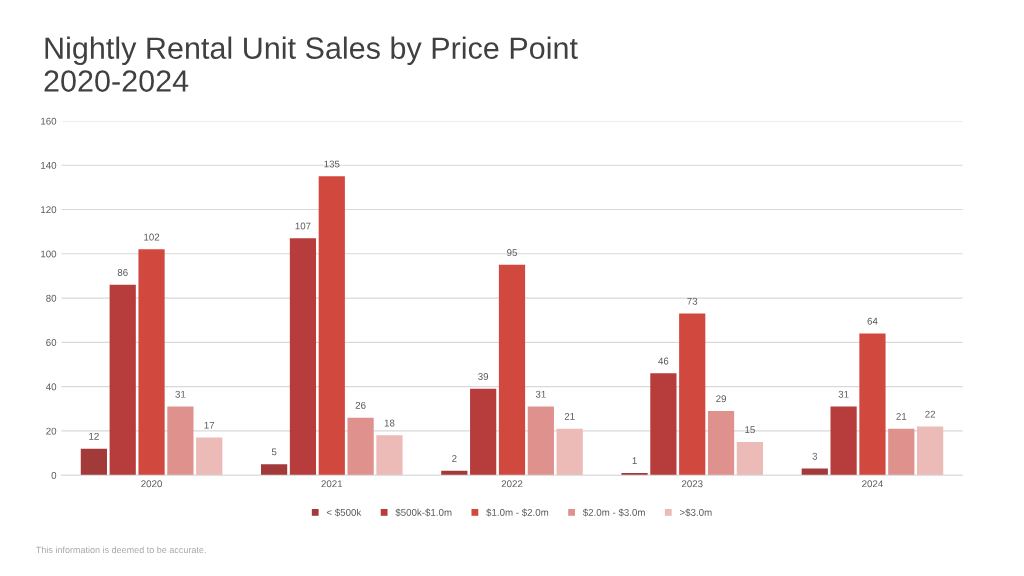  What do you see at coordinates (311, 64) in the screenshot?
I see `chart-title: Nightly Rental Unit Sales by Price Point 2020-2024` at bounding box center [311, 64].